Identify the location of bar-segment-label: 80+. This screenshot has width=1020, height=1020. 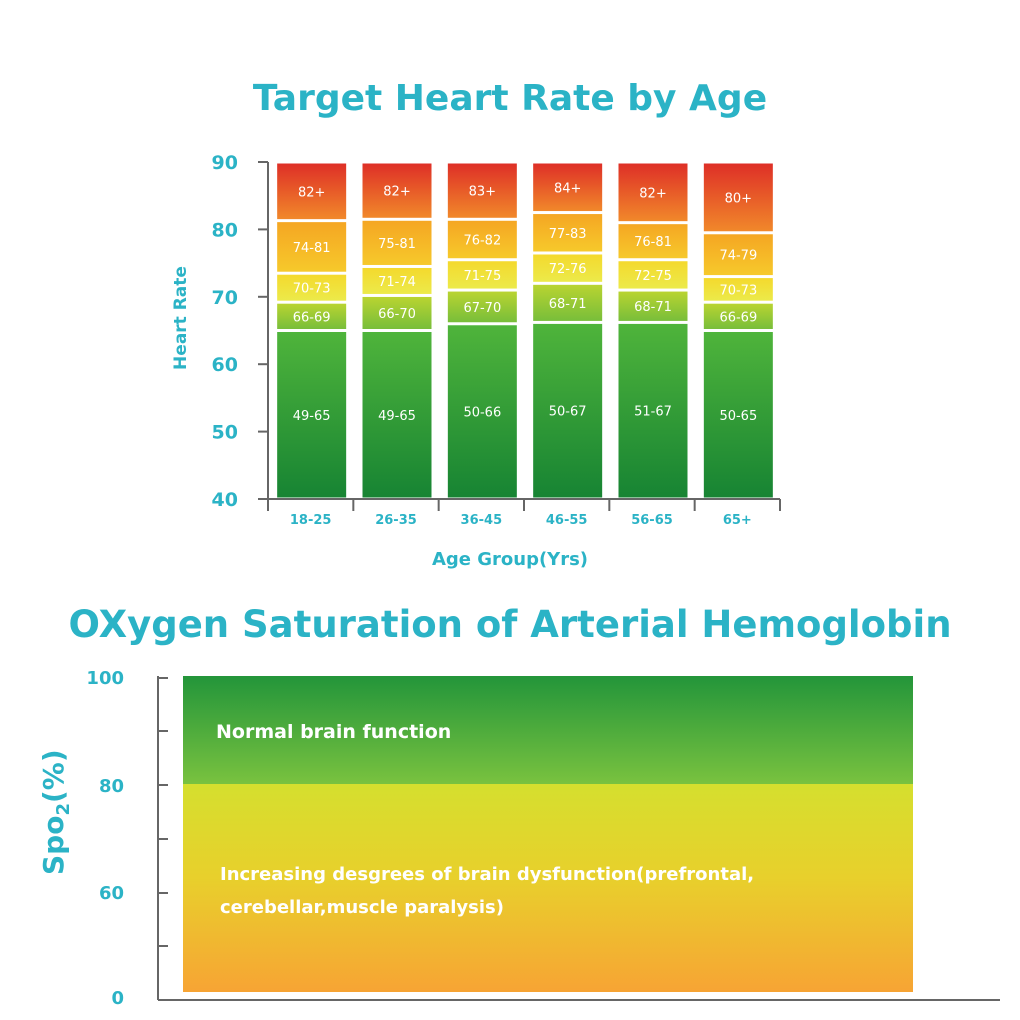
(738, 198).